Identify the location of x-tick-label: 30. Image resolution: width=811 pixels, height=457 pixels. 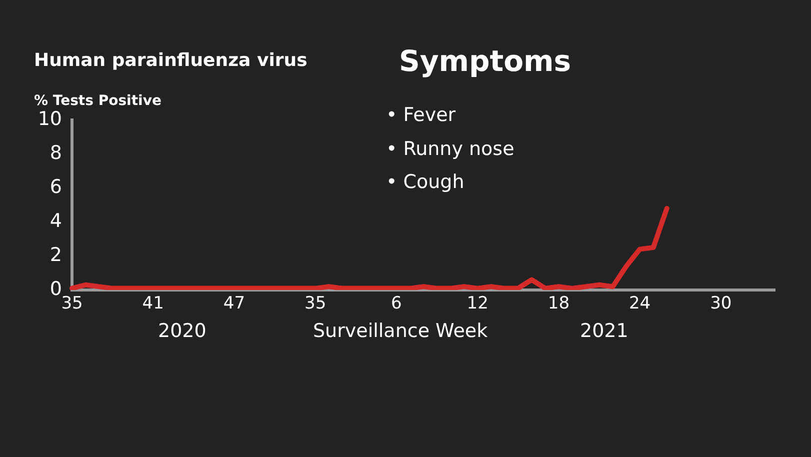
(721, 304).